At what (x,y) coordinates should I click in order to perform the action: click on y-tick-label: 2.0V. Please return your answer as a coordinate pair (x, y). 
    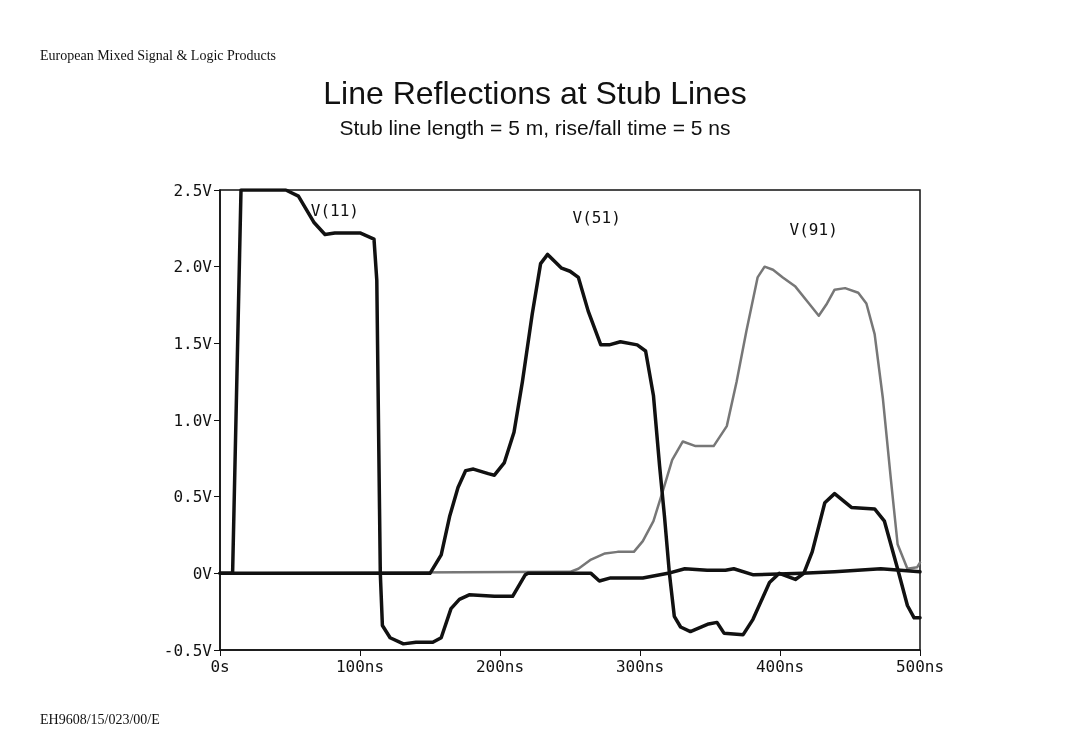
    Looking at the image, I should click on (193, 267).